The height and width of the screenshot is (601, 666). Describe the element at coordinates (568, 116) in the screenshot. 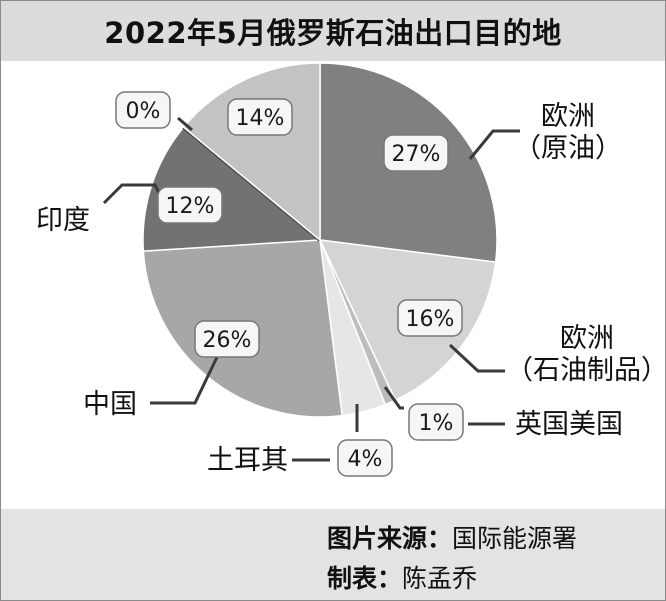

I see `category-label-0-0: 欧洲` at that location.